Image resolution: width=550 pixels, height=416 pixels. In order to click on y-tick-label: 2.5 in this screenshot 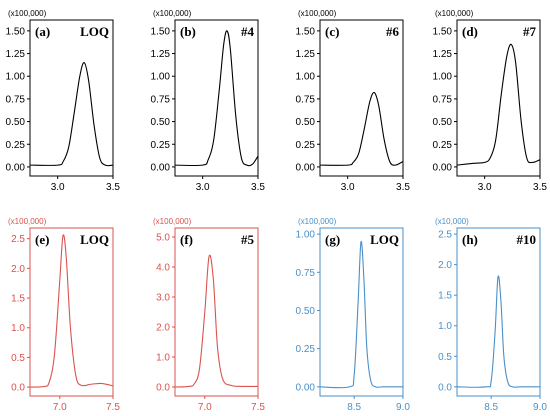, I will do `click(18, 239)`.